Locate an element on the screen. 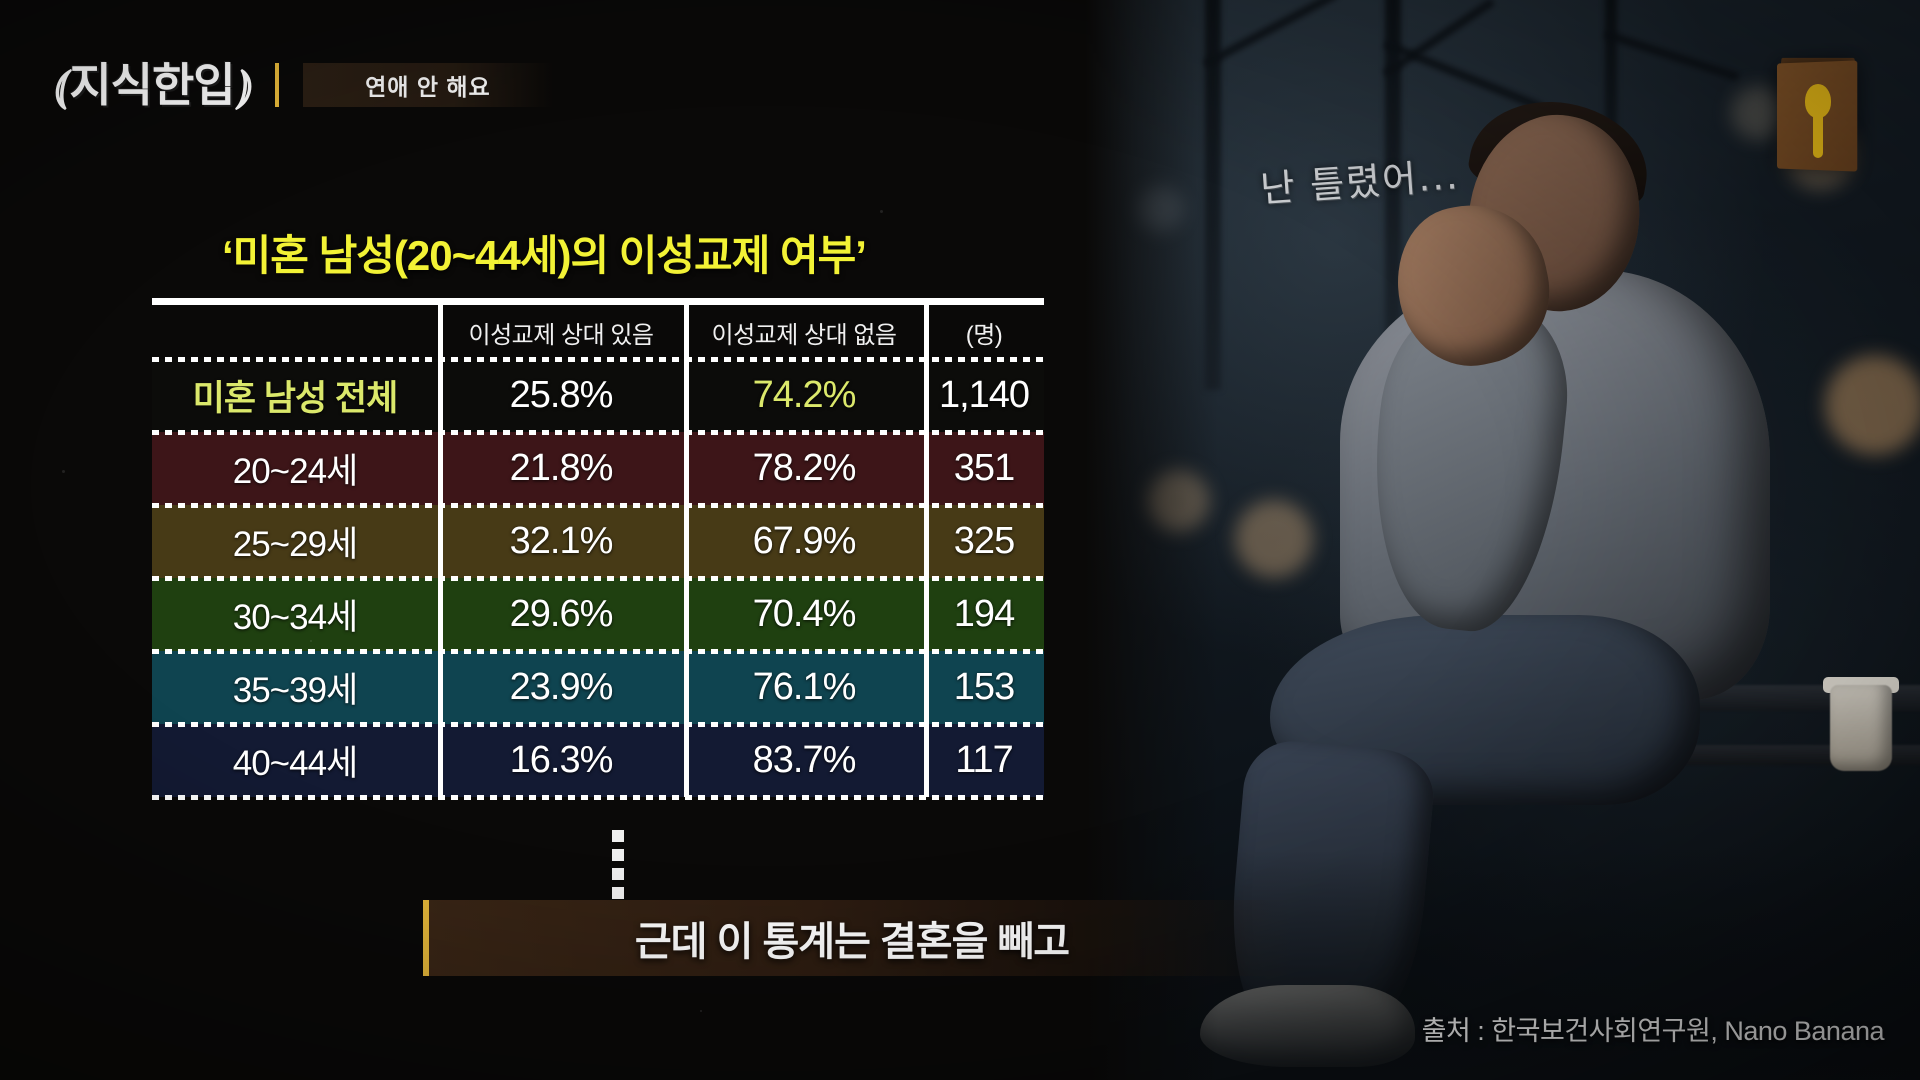  subtitle-text: 근데 이 통계는 결혼을 빼고 is located at coordinates (852, 942).